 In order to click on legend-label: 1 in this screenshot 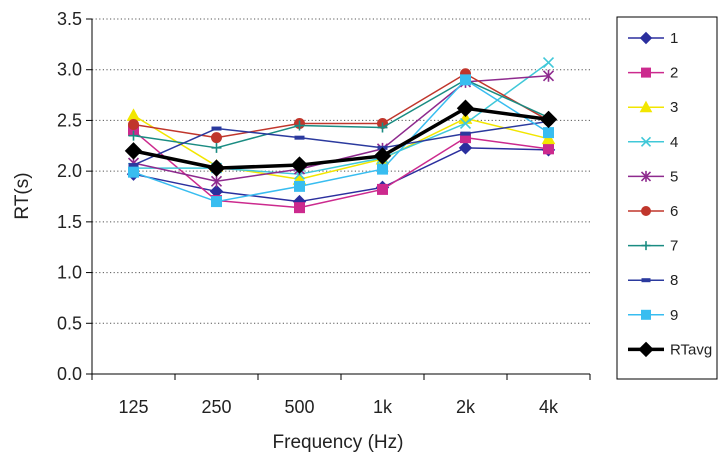, I will do `click(674, 38)`.